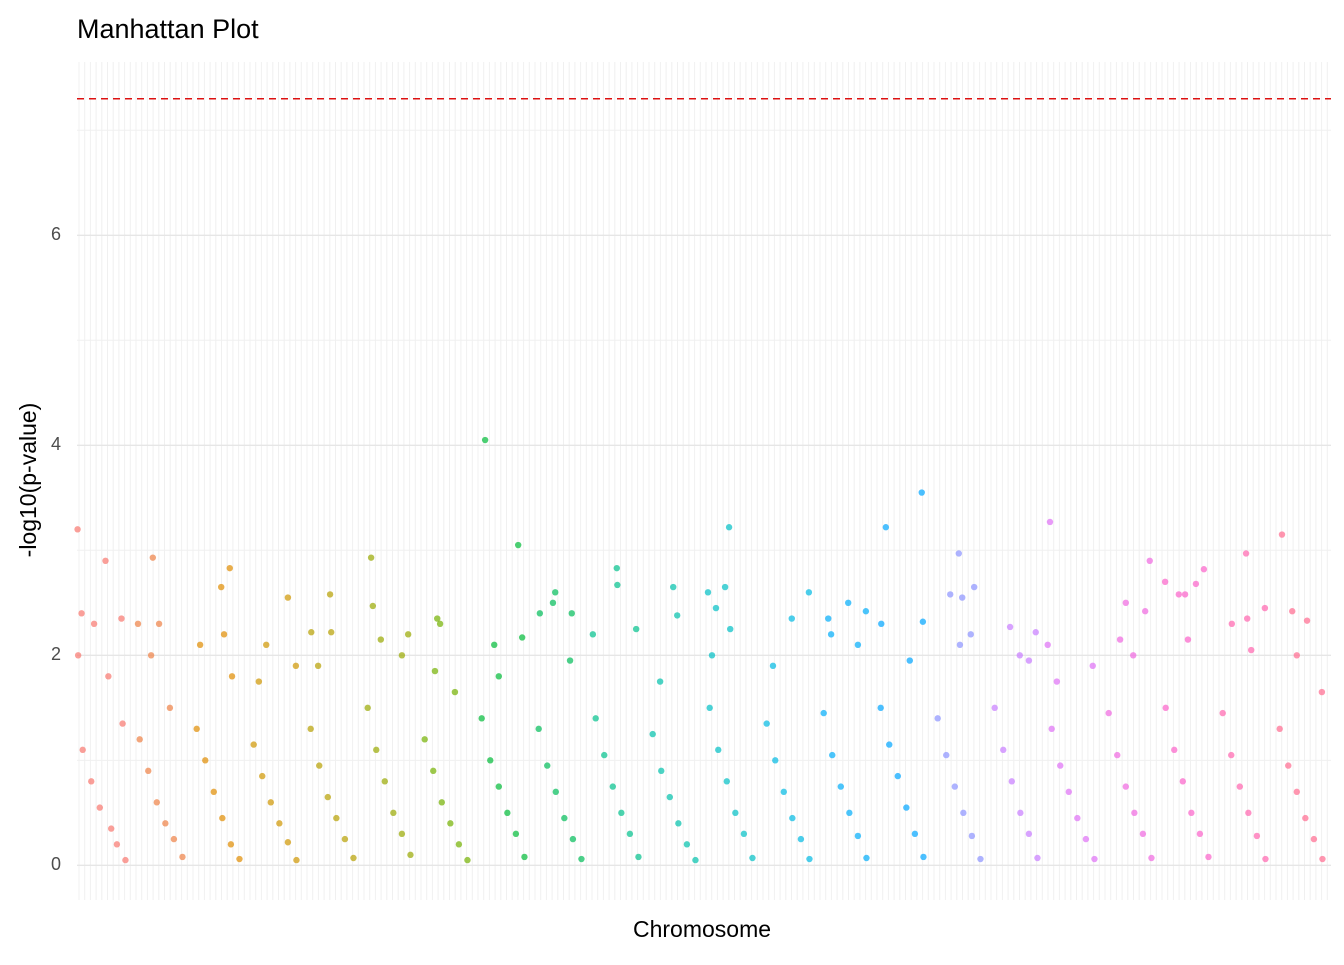 The image size is (1344, 965). What do you see at coordinates (56, 444) in the screenshot?
I see `y-tick-label: 4` at bounding box center [56, 444].